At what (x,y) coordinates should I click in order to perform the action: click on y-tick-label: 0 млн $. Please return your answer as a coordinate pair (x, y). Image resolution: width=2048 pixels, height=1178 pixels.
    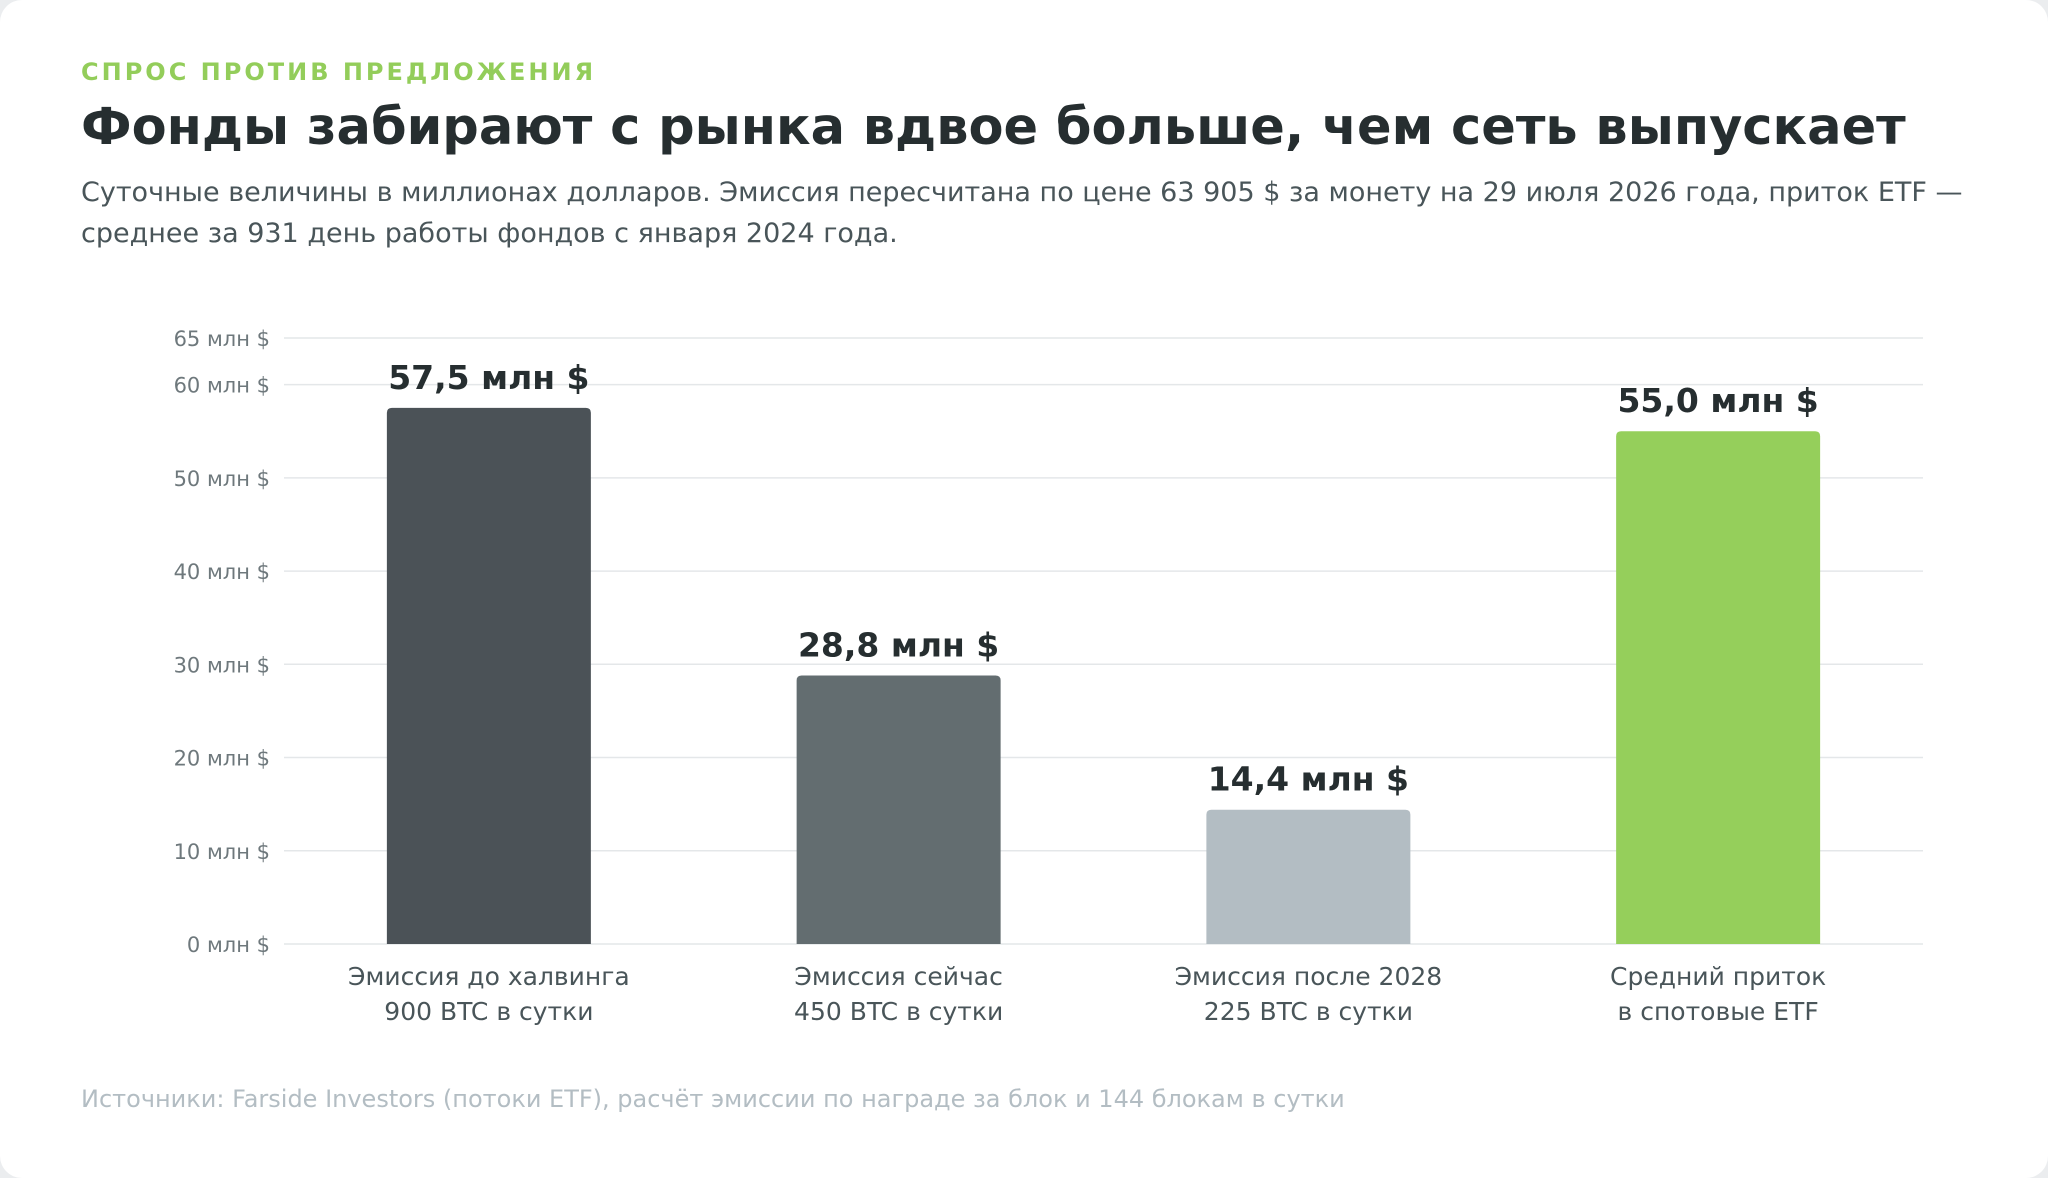
    Looking at the image, I should click on (228, 945).